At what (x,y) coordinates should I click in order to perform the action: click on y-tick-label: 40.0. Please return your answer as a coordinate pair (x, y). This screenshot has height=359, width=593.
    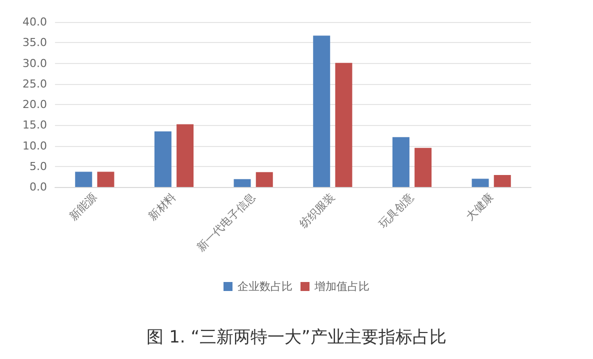
    Looking at the image, I should click on (34, 22).